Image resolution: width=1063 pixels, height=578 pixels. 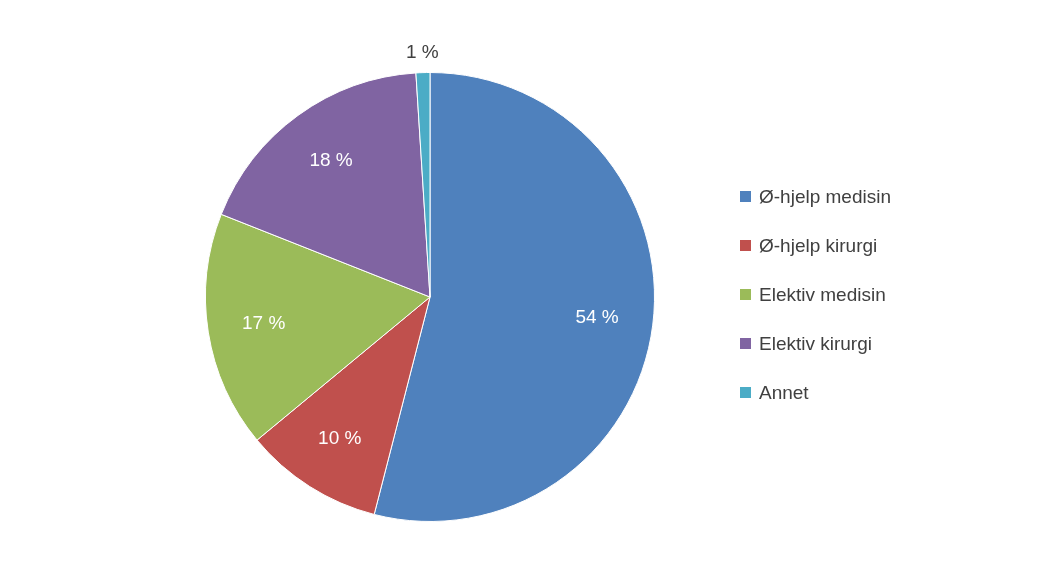 What do you see at coordinates (331, 160) in the screenshot?
I see `data-label: 18 %` at bounding box center [331, 160].